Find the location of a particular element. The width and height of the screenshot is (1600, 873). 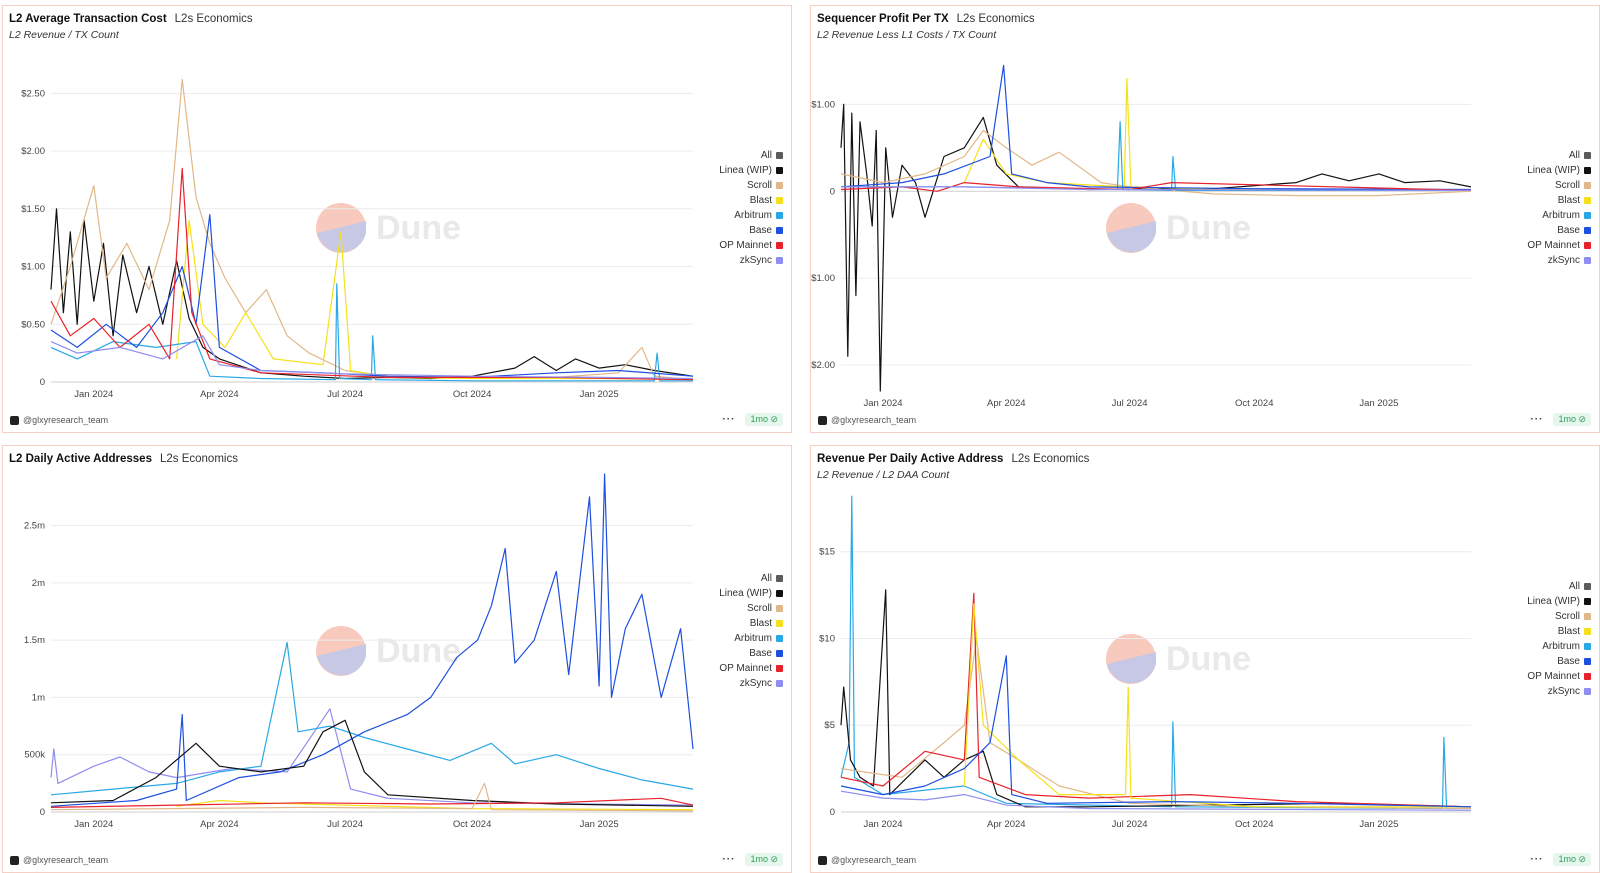

legend-label: Scroll is located at coordinates (1567, 616).